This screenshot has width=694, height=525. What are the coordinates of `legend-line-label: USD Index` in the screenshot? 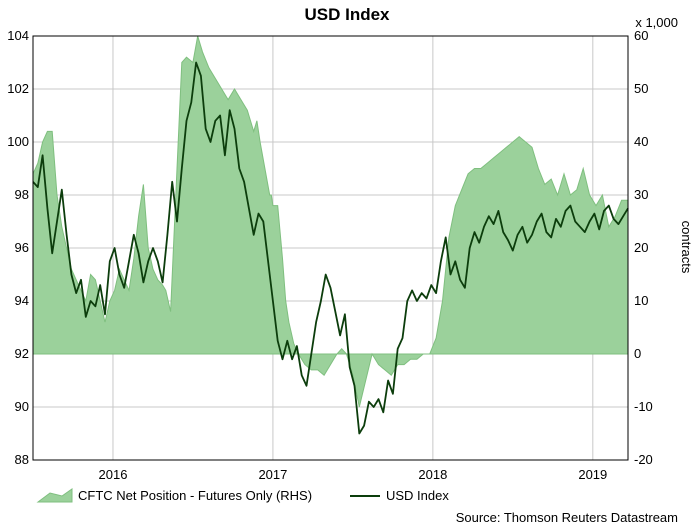 It's located at (417, 495).